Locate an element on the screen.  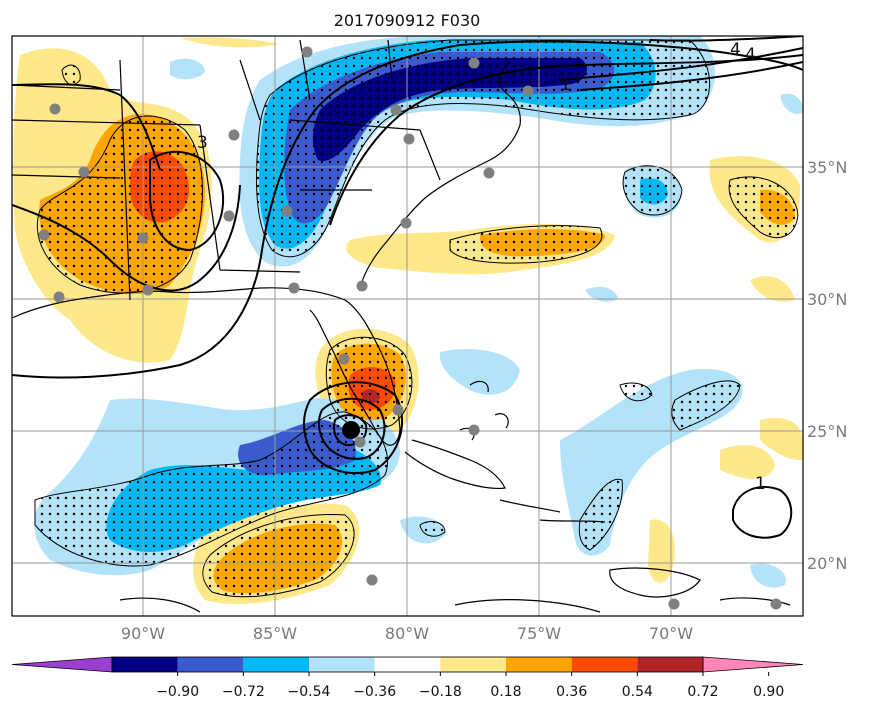
storm-center-marker is located at coordinates (351, 430).